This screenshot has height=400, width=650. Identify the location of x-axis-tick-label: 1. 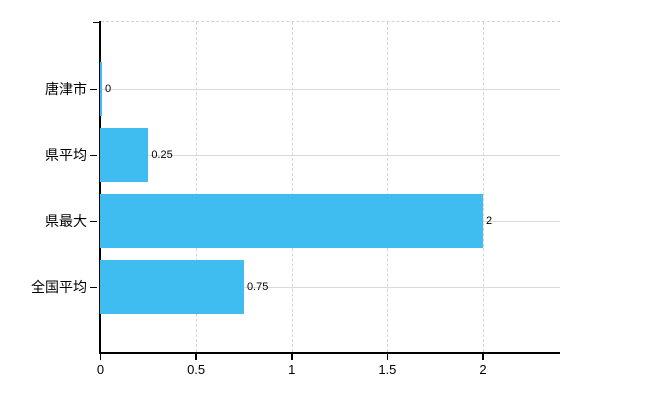
(292, 369).